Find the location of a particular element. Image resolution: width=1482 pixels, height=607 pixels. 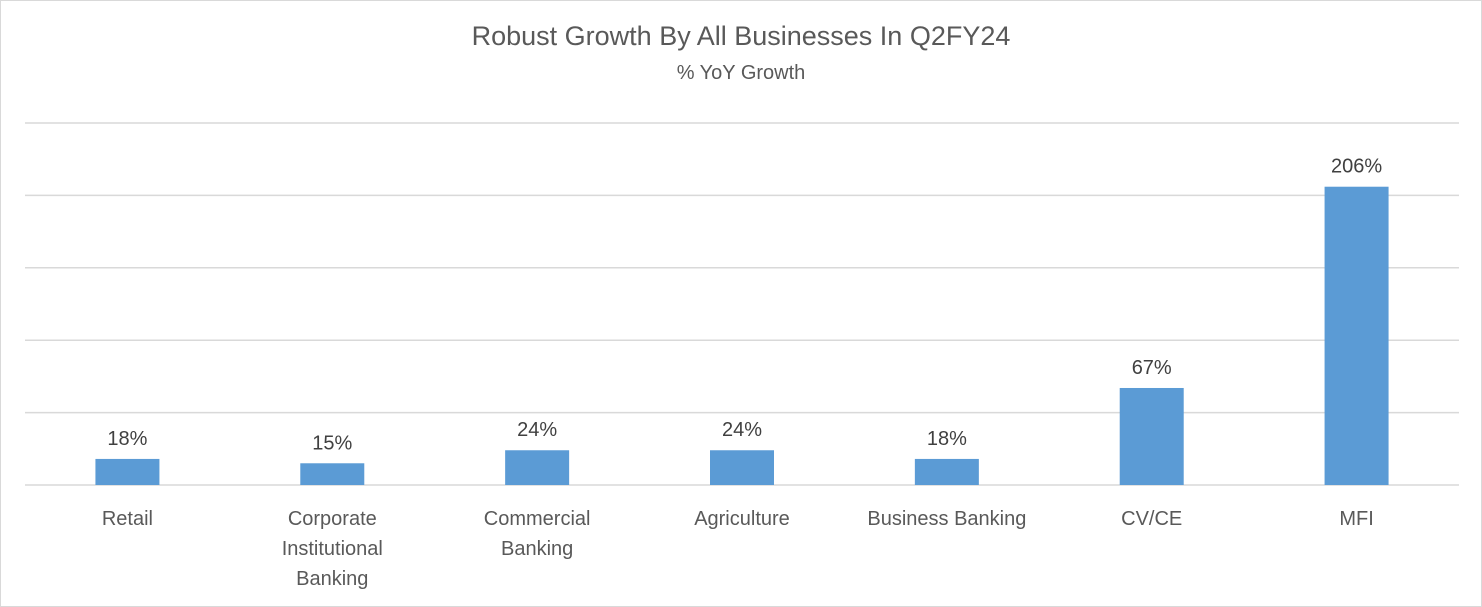

data-label: 15% is located at coordinates (332, 443).